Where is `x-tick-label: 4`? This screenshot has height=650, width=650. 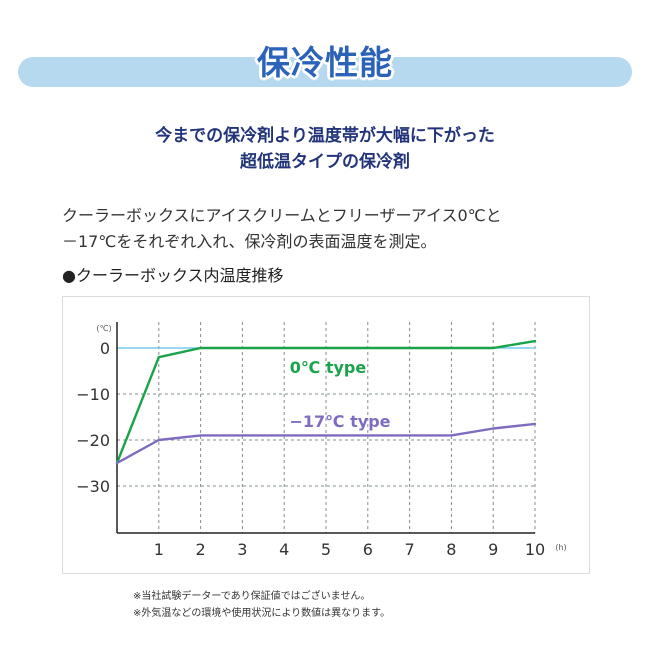 x-tick-label: 4 is located at coordinates (284, 549).